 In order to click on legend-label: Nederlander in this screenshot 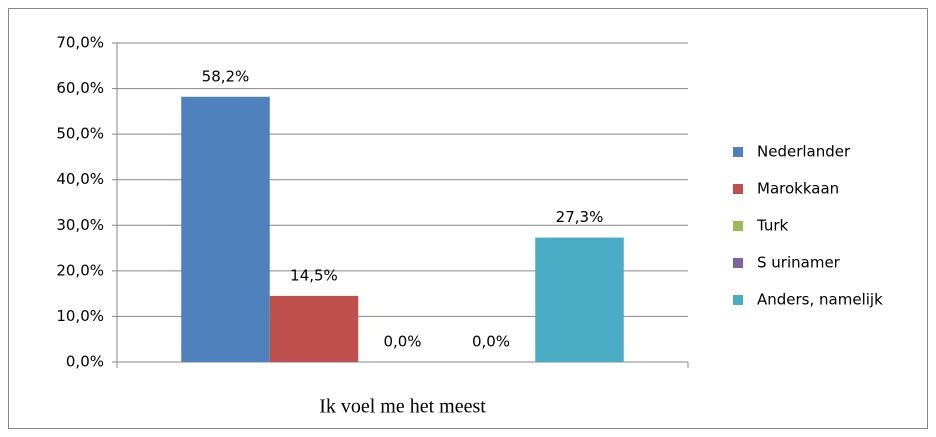, I will do `click(804, 152)`.